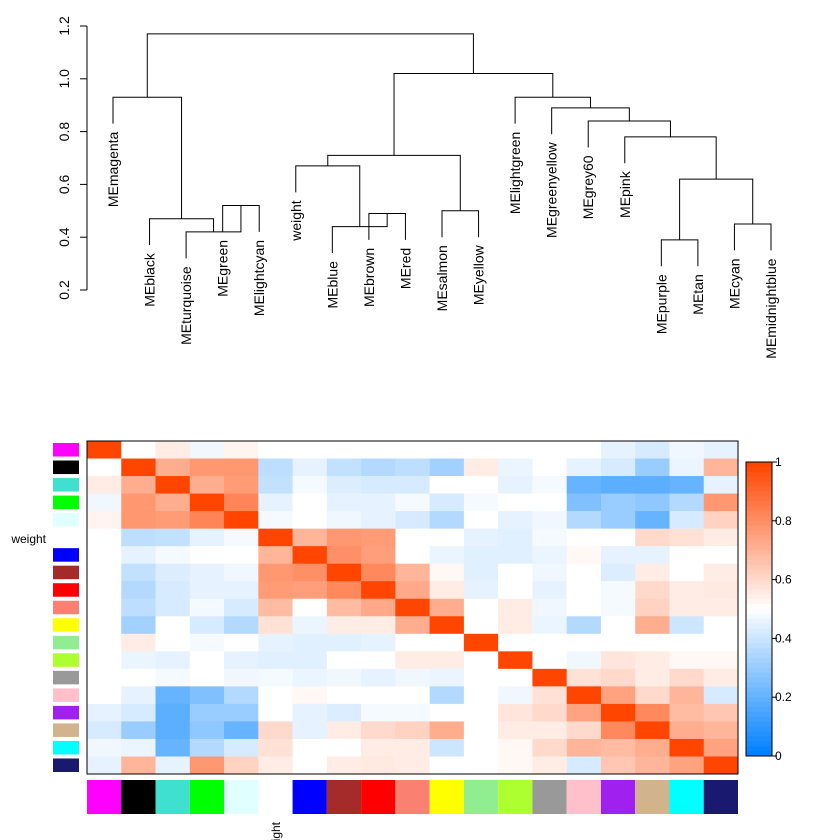 The height and width of the screenshot is (840, 840). I want to click on colorbar-tick-label: 0.8, so click(783, 521).